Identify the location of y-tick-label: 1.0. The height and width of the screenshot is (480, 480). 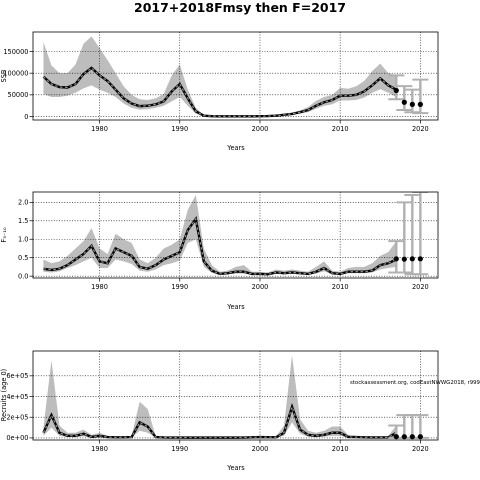
(23, 240).